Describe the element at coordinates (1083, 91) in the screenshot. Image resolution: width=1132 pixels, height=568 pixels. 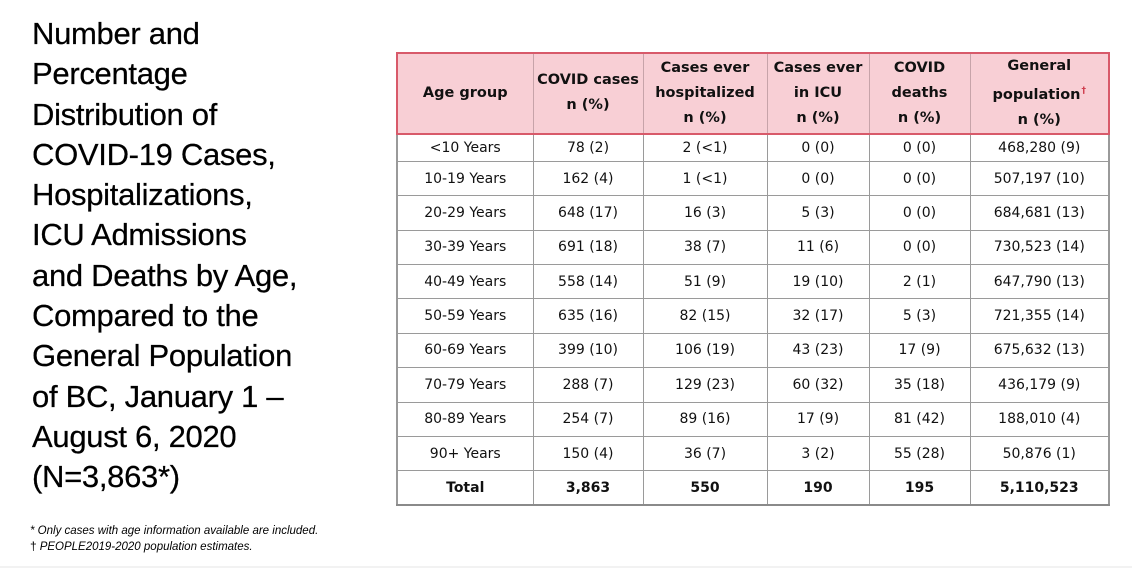
I see `dagger-mark: †` at that location.